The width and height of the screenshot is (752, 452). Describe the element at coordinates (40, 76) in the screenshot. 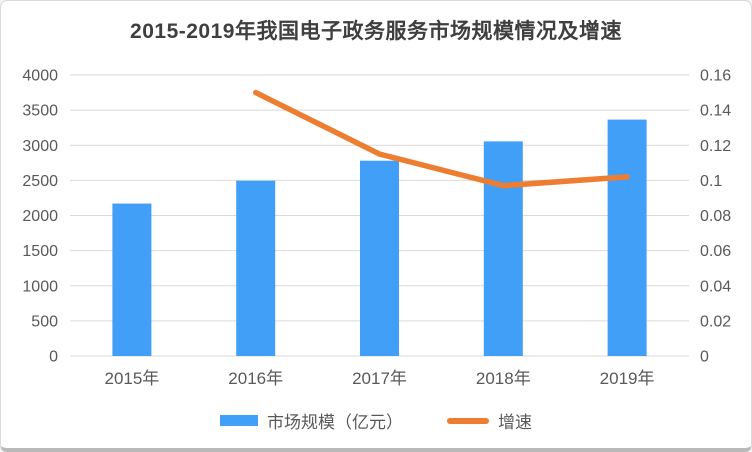

I see `y-left-tick-label: 4000` at that location.